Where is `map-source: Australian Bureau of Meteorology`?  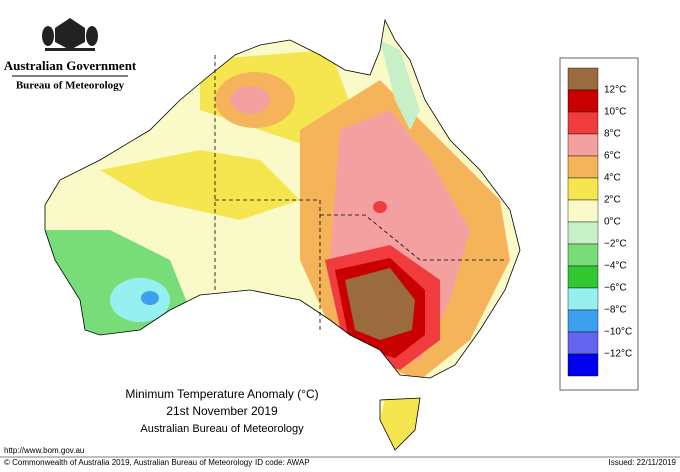 map-source: Australian Bureau of Meteorology is located at coordinates (222, 429).